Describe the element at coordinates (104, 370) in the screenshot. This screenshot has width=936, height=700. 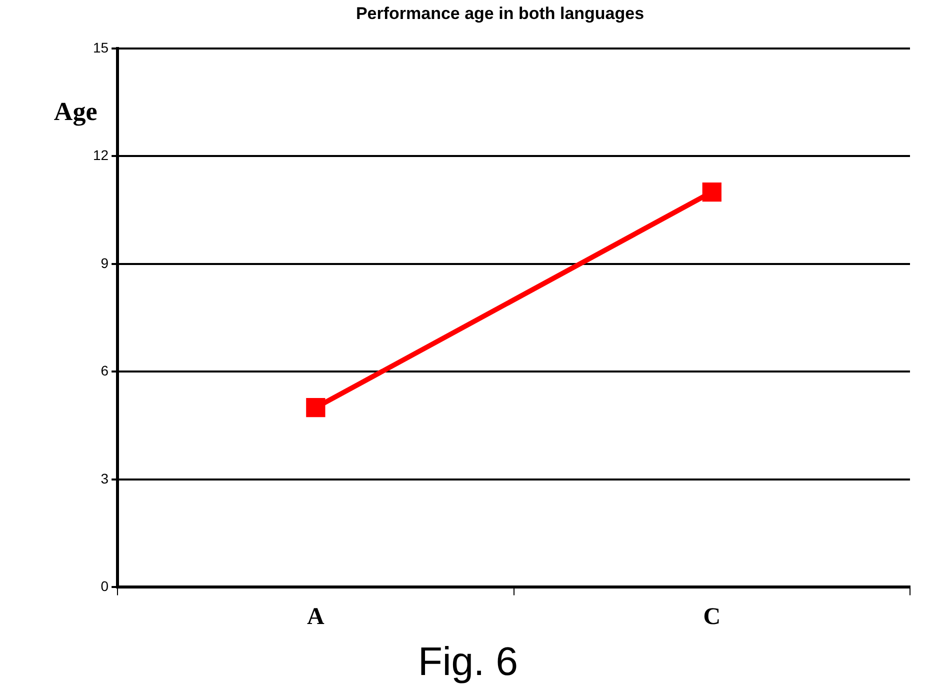
I see `y-tick-label: 6` at that location.